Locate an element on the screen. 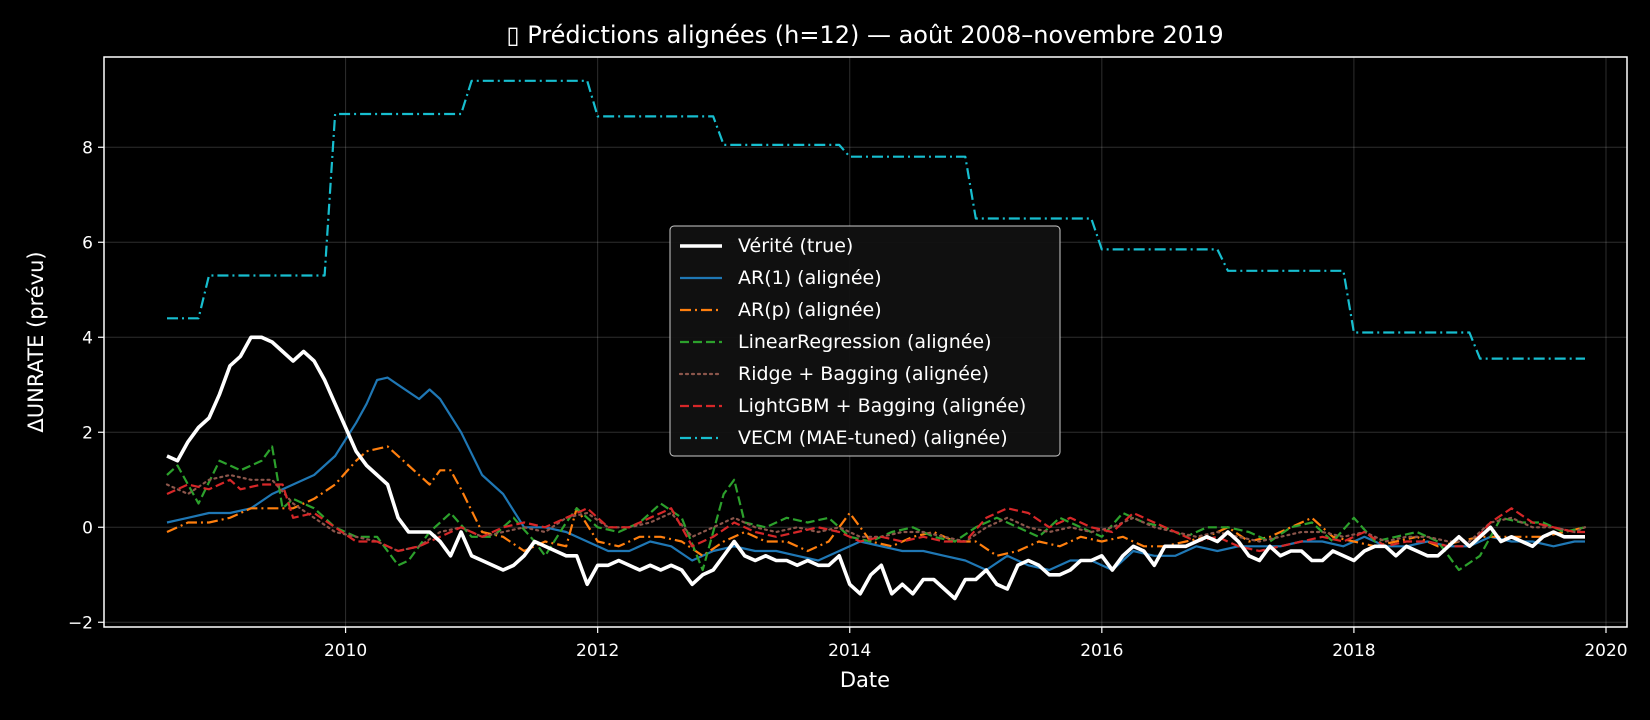 This screenshot has height=720, width=1650. legend-label: Vérité (true) is located at coordinates (795, 246).